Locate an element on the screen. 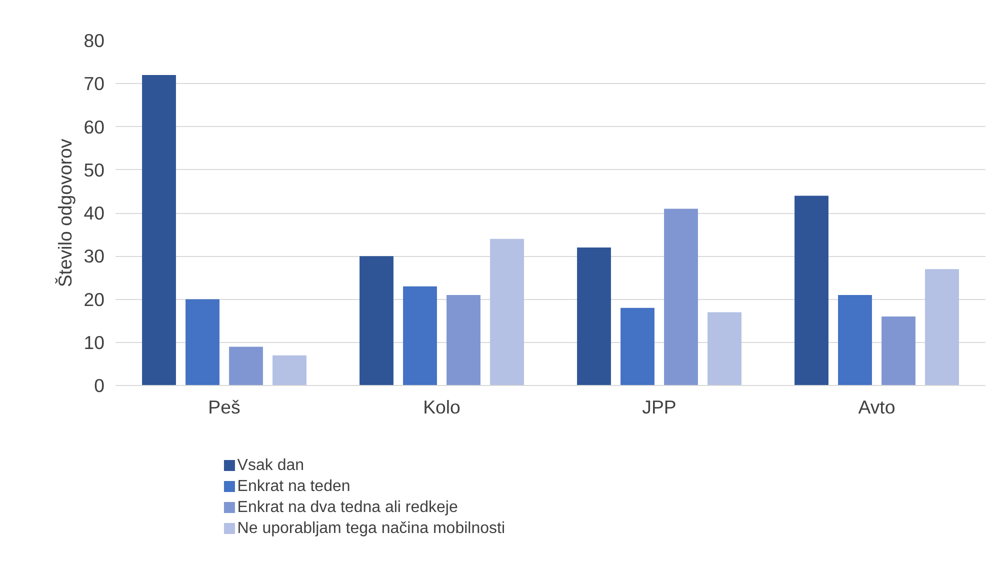 This screenshot has width=1000, height=562. x-tick-label: Avto is located at coordinates (877, 407).